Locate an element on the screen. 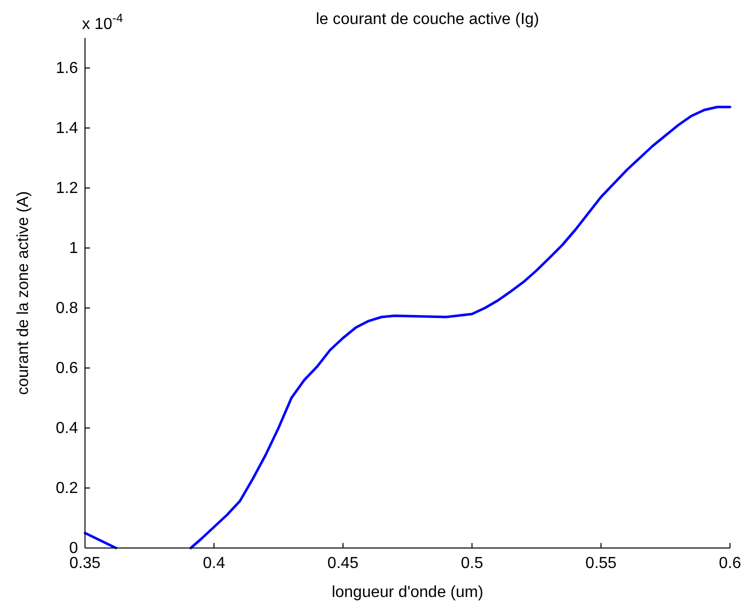 This screenshot has height=605, width=745. chart-title: le courant de couche active (Ig) is located at coordinates (428, 19).